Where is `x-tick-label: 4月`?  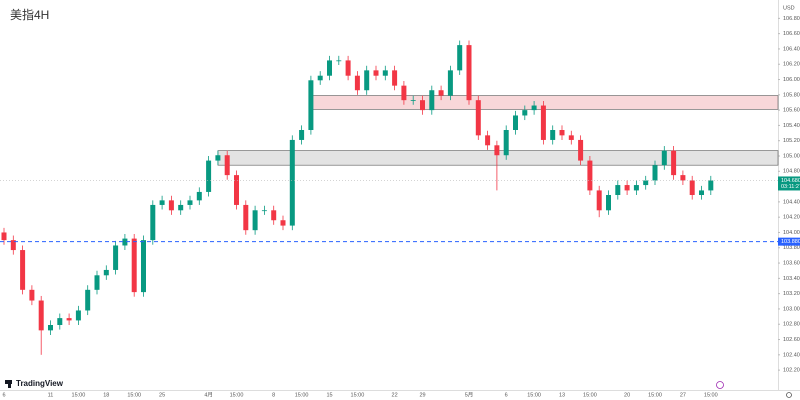 x-tick-label: 4月 is located at coordinates (208, 394).